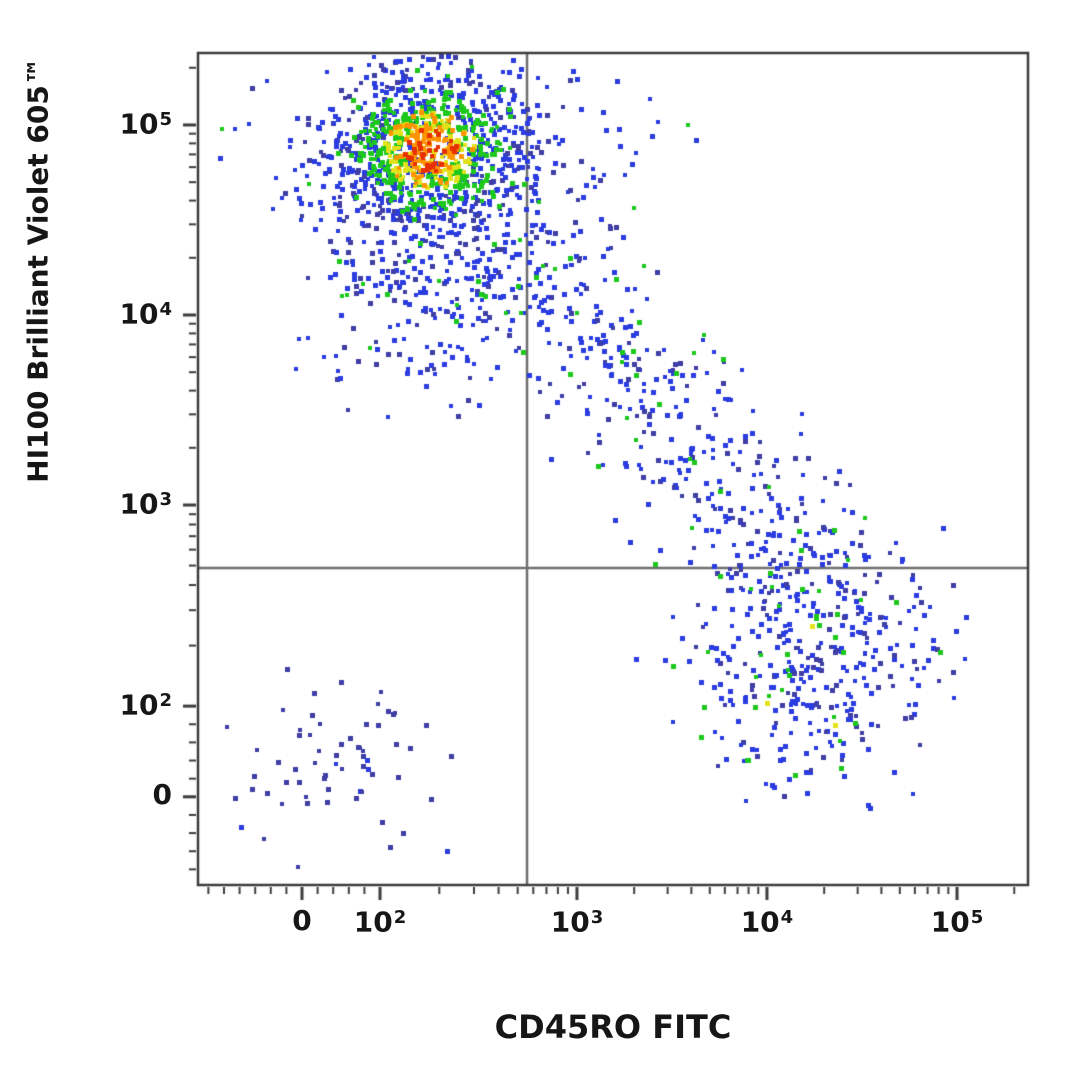 The height and width of the screenshot is (1080, 1080). Describe the element at coordinates (146, 314) in the screenshot. I see `y-tick-label: 104` at that location.